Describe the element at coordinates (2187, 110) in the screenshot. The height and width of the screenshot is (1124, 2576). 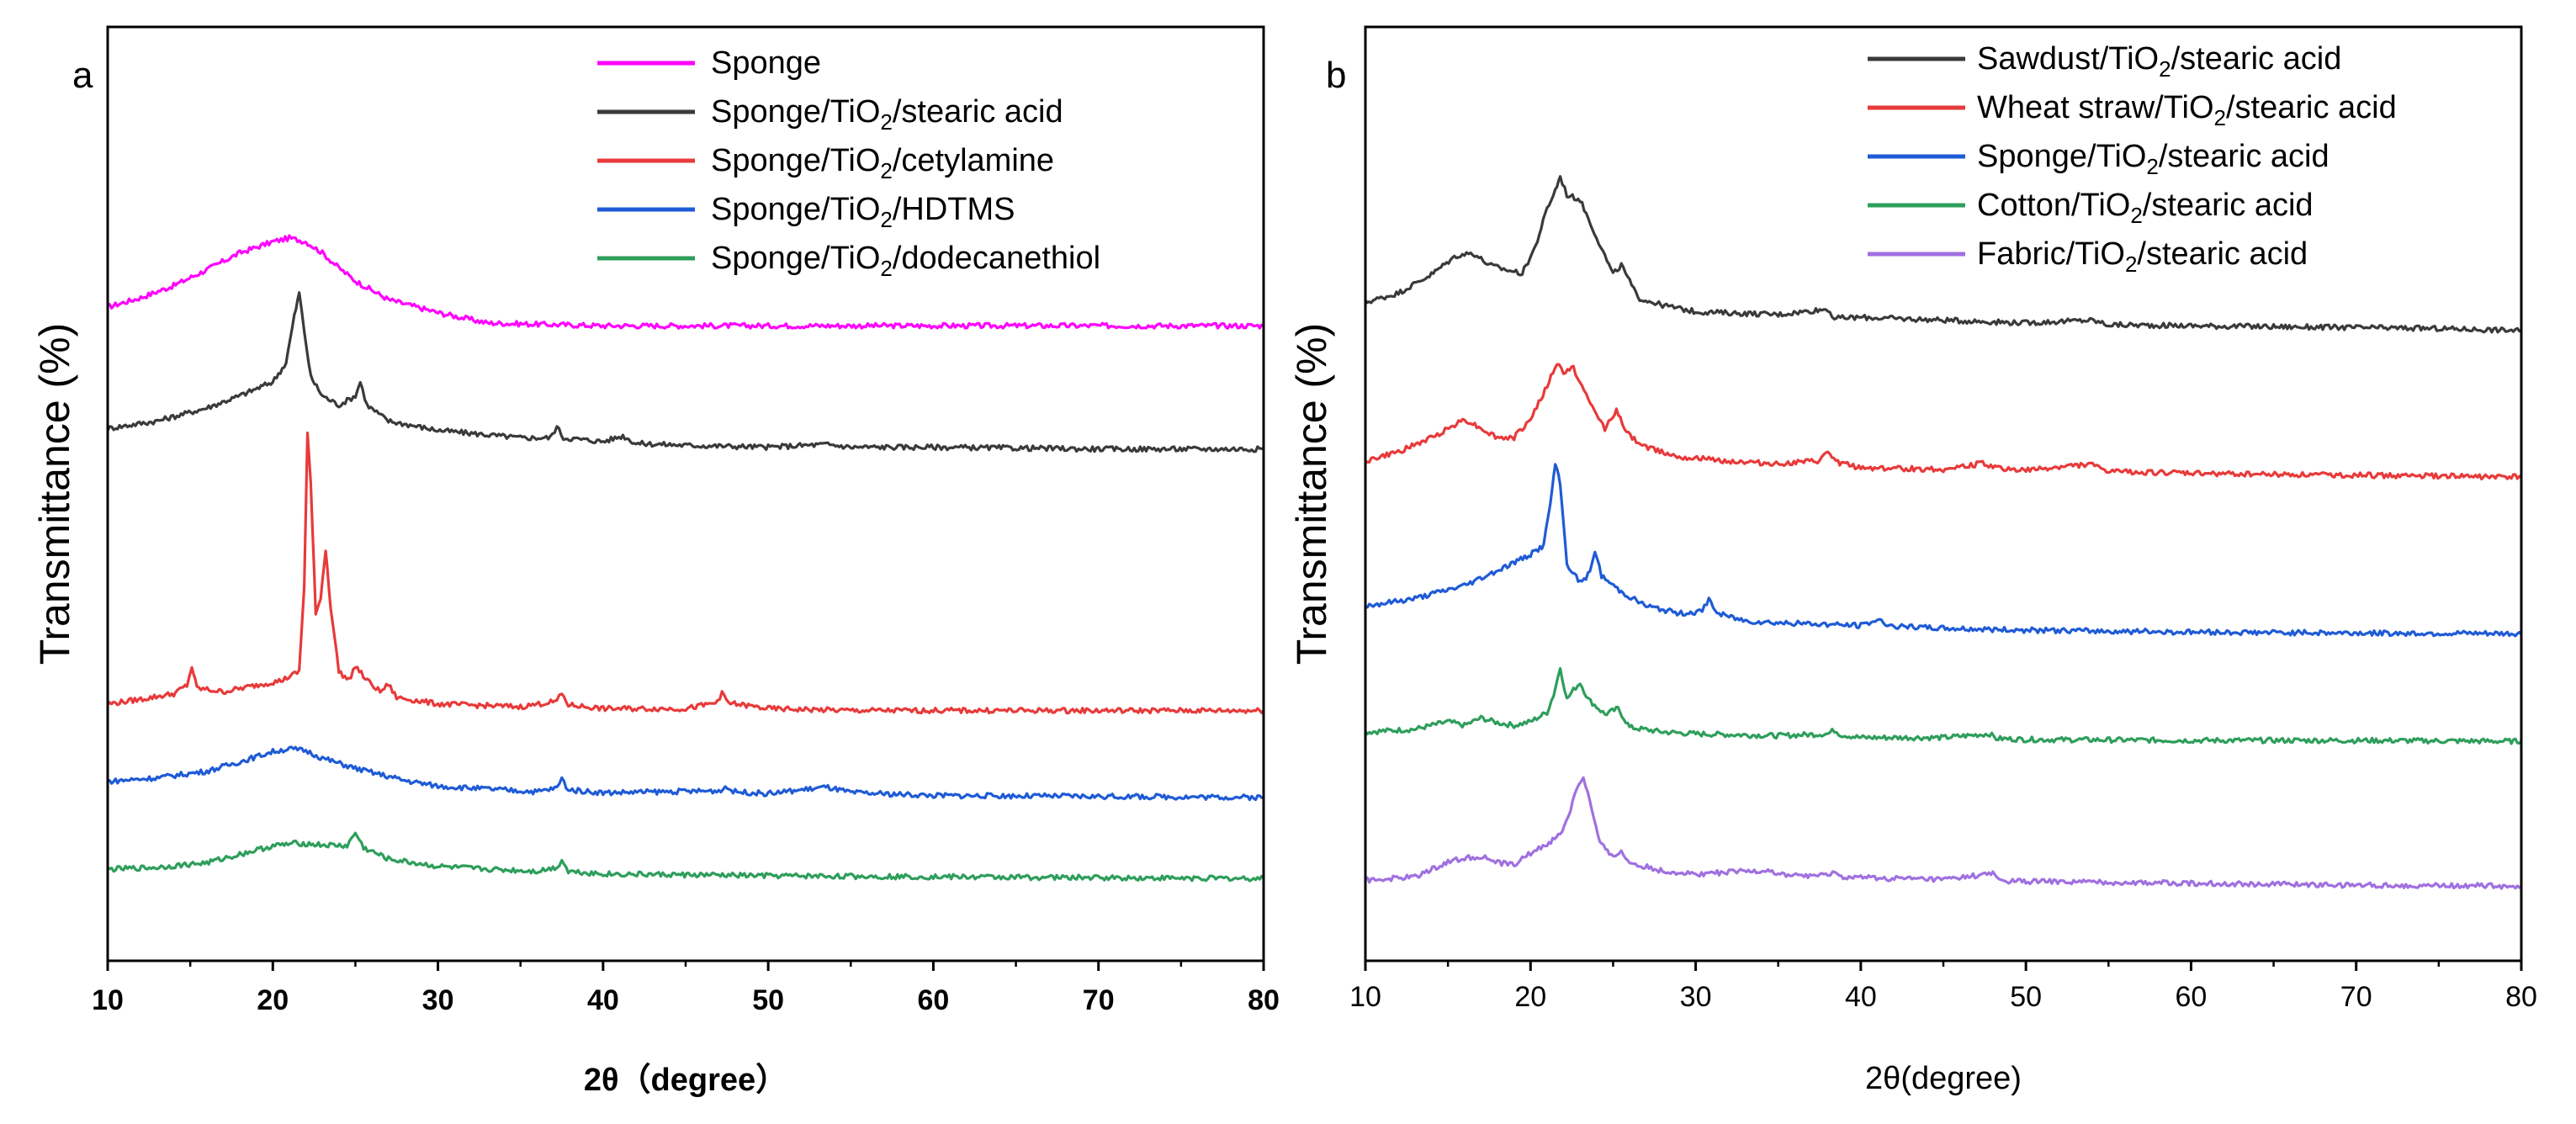
I see `legend-label-2: Wheat straw/TiO2/stearic acid` at that location.